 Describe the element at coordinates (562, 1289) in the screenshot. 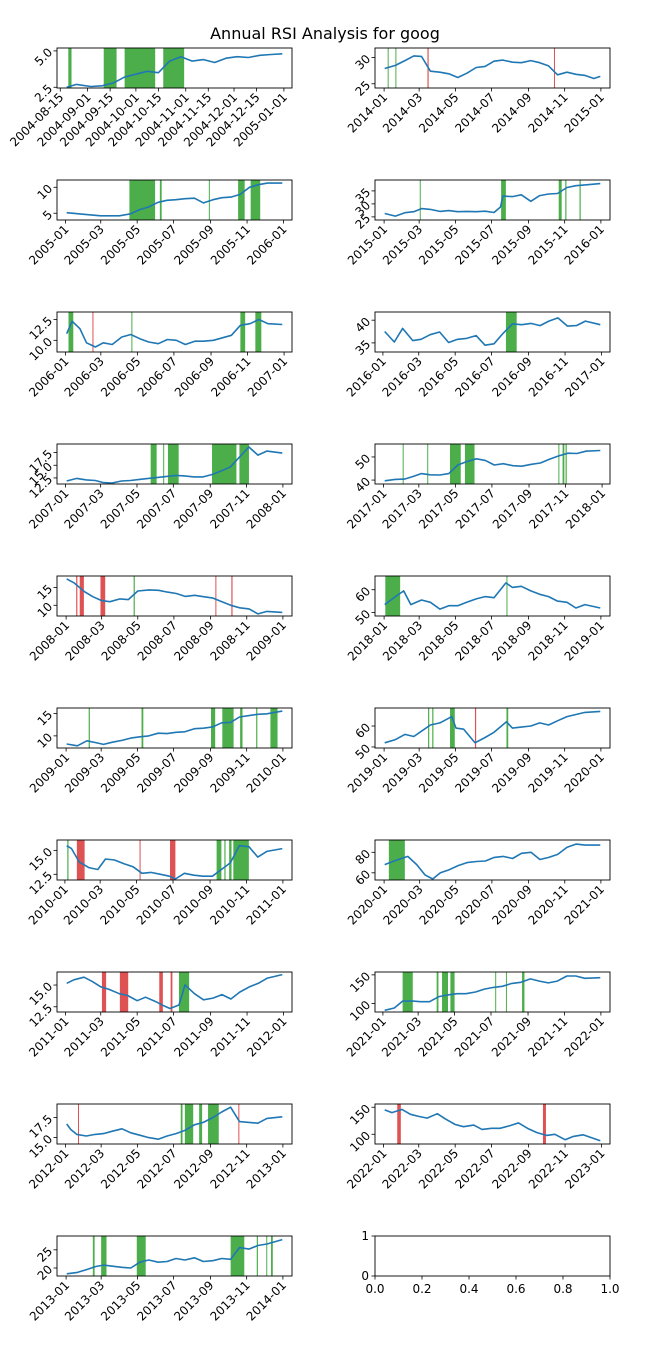

I see `x-tick-label: 0.8` at that location.